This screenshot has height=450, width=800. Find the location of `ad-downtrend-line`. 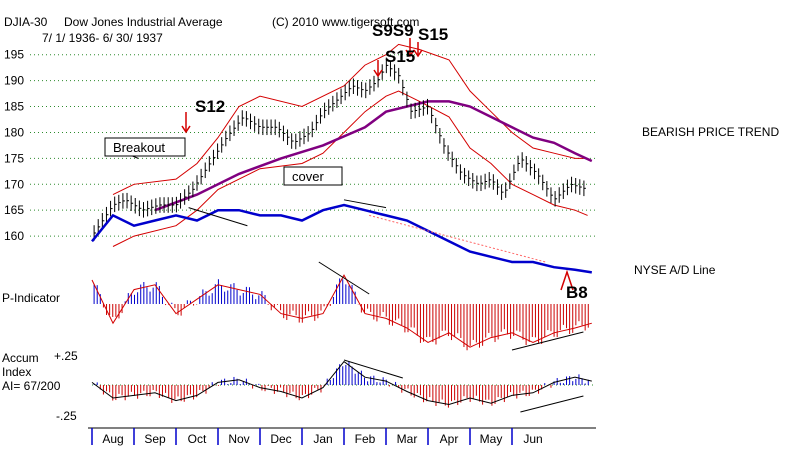

ad-downtrend-line is located at coordinates (218, 217).